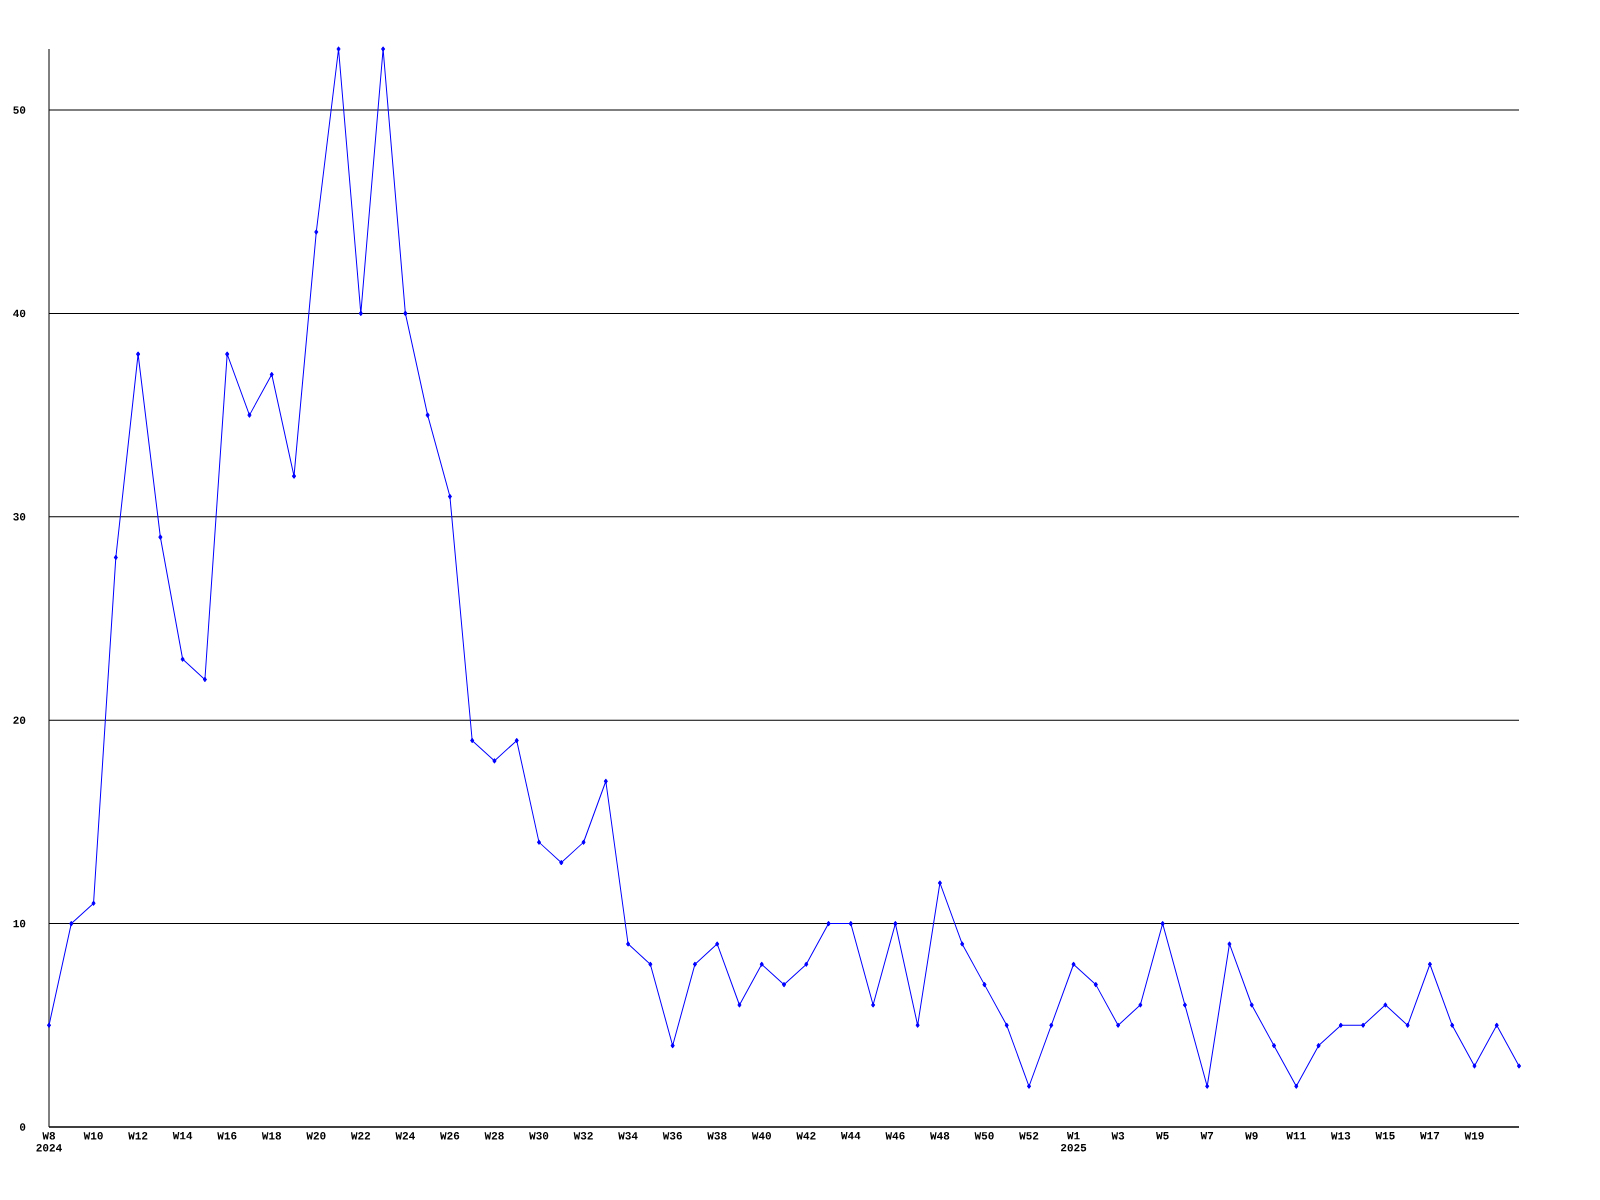  What do you see at coordinates (1207, 1136) in the screenshot?
I see `x-tick-label: W7` at bounding box center [1207, 1136].